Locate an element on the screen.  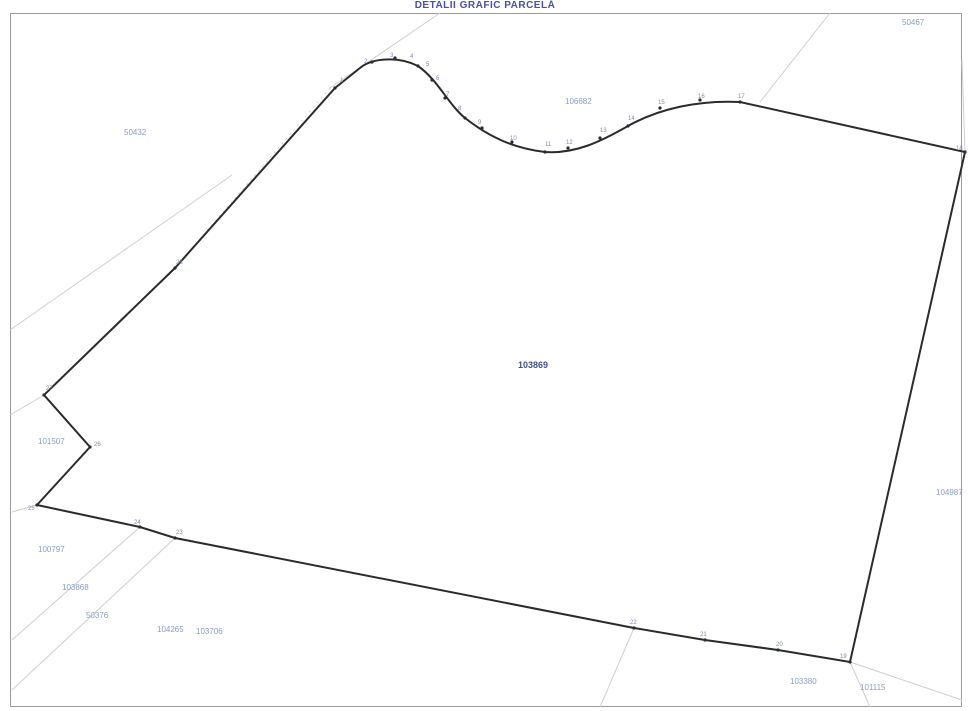
parcel-bottom-left-4-label: 104265 is located at coordinates (170, 629).